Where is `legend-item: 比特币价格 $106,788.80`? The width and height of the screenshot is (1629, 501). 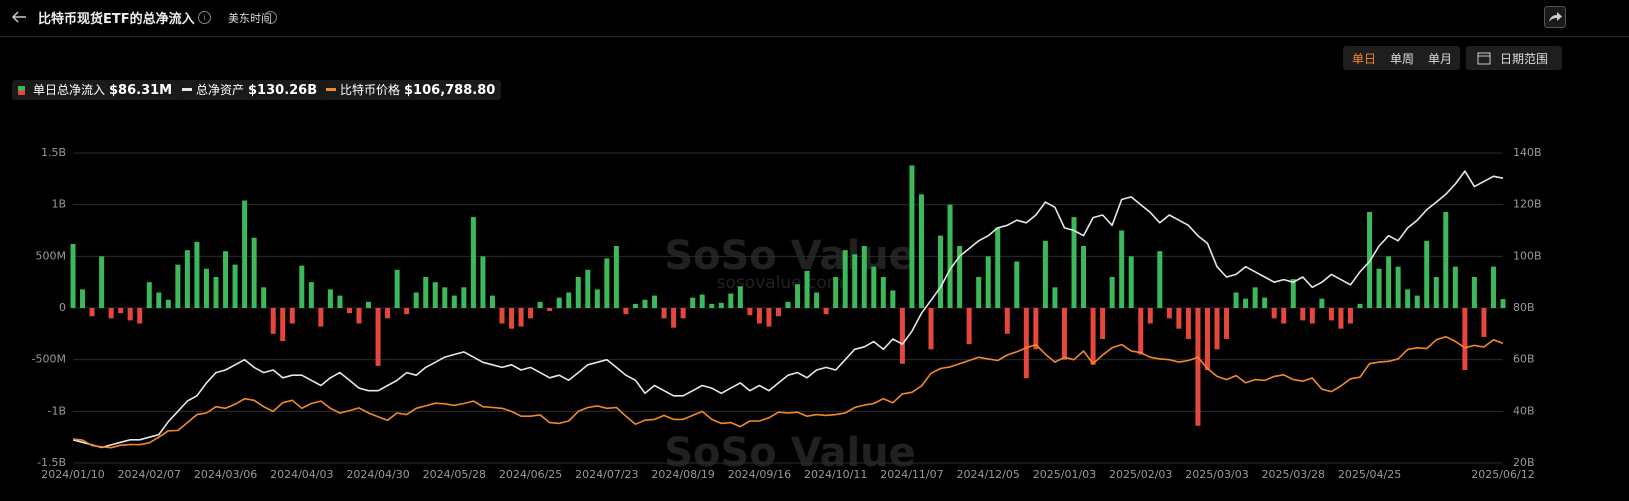
legend-item: 比特币价格 $106,788.80 is located at coordinates (411, 90).